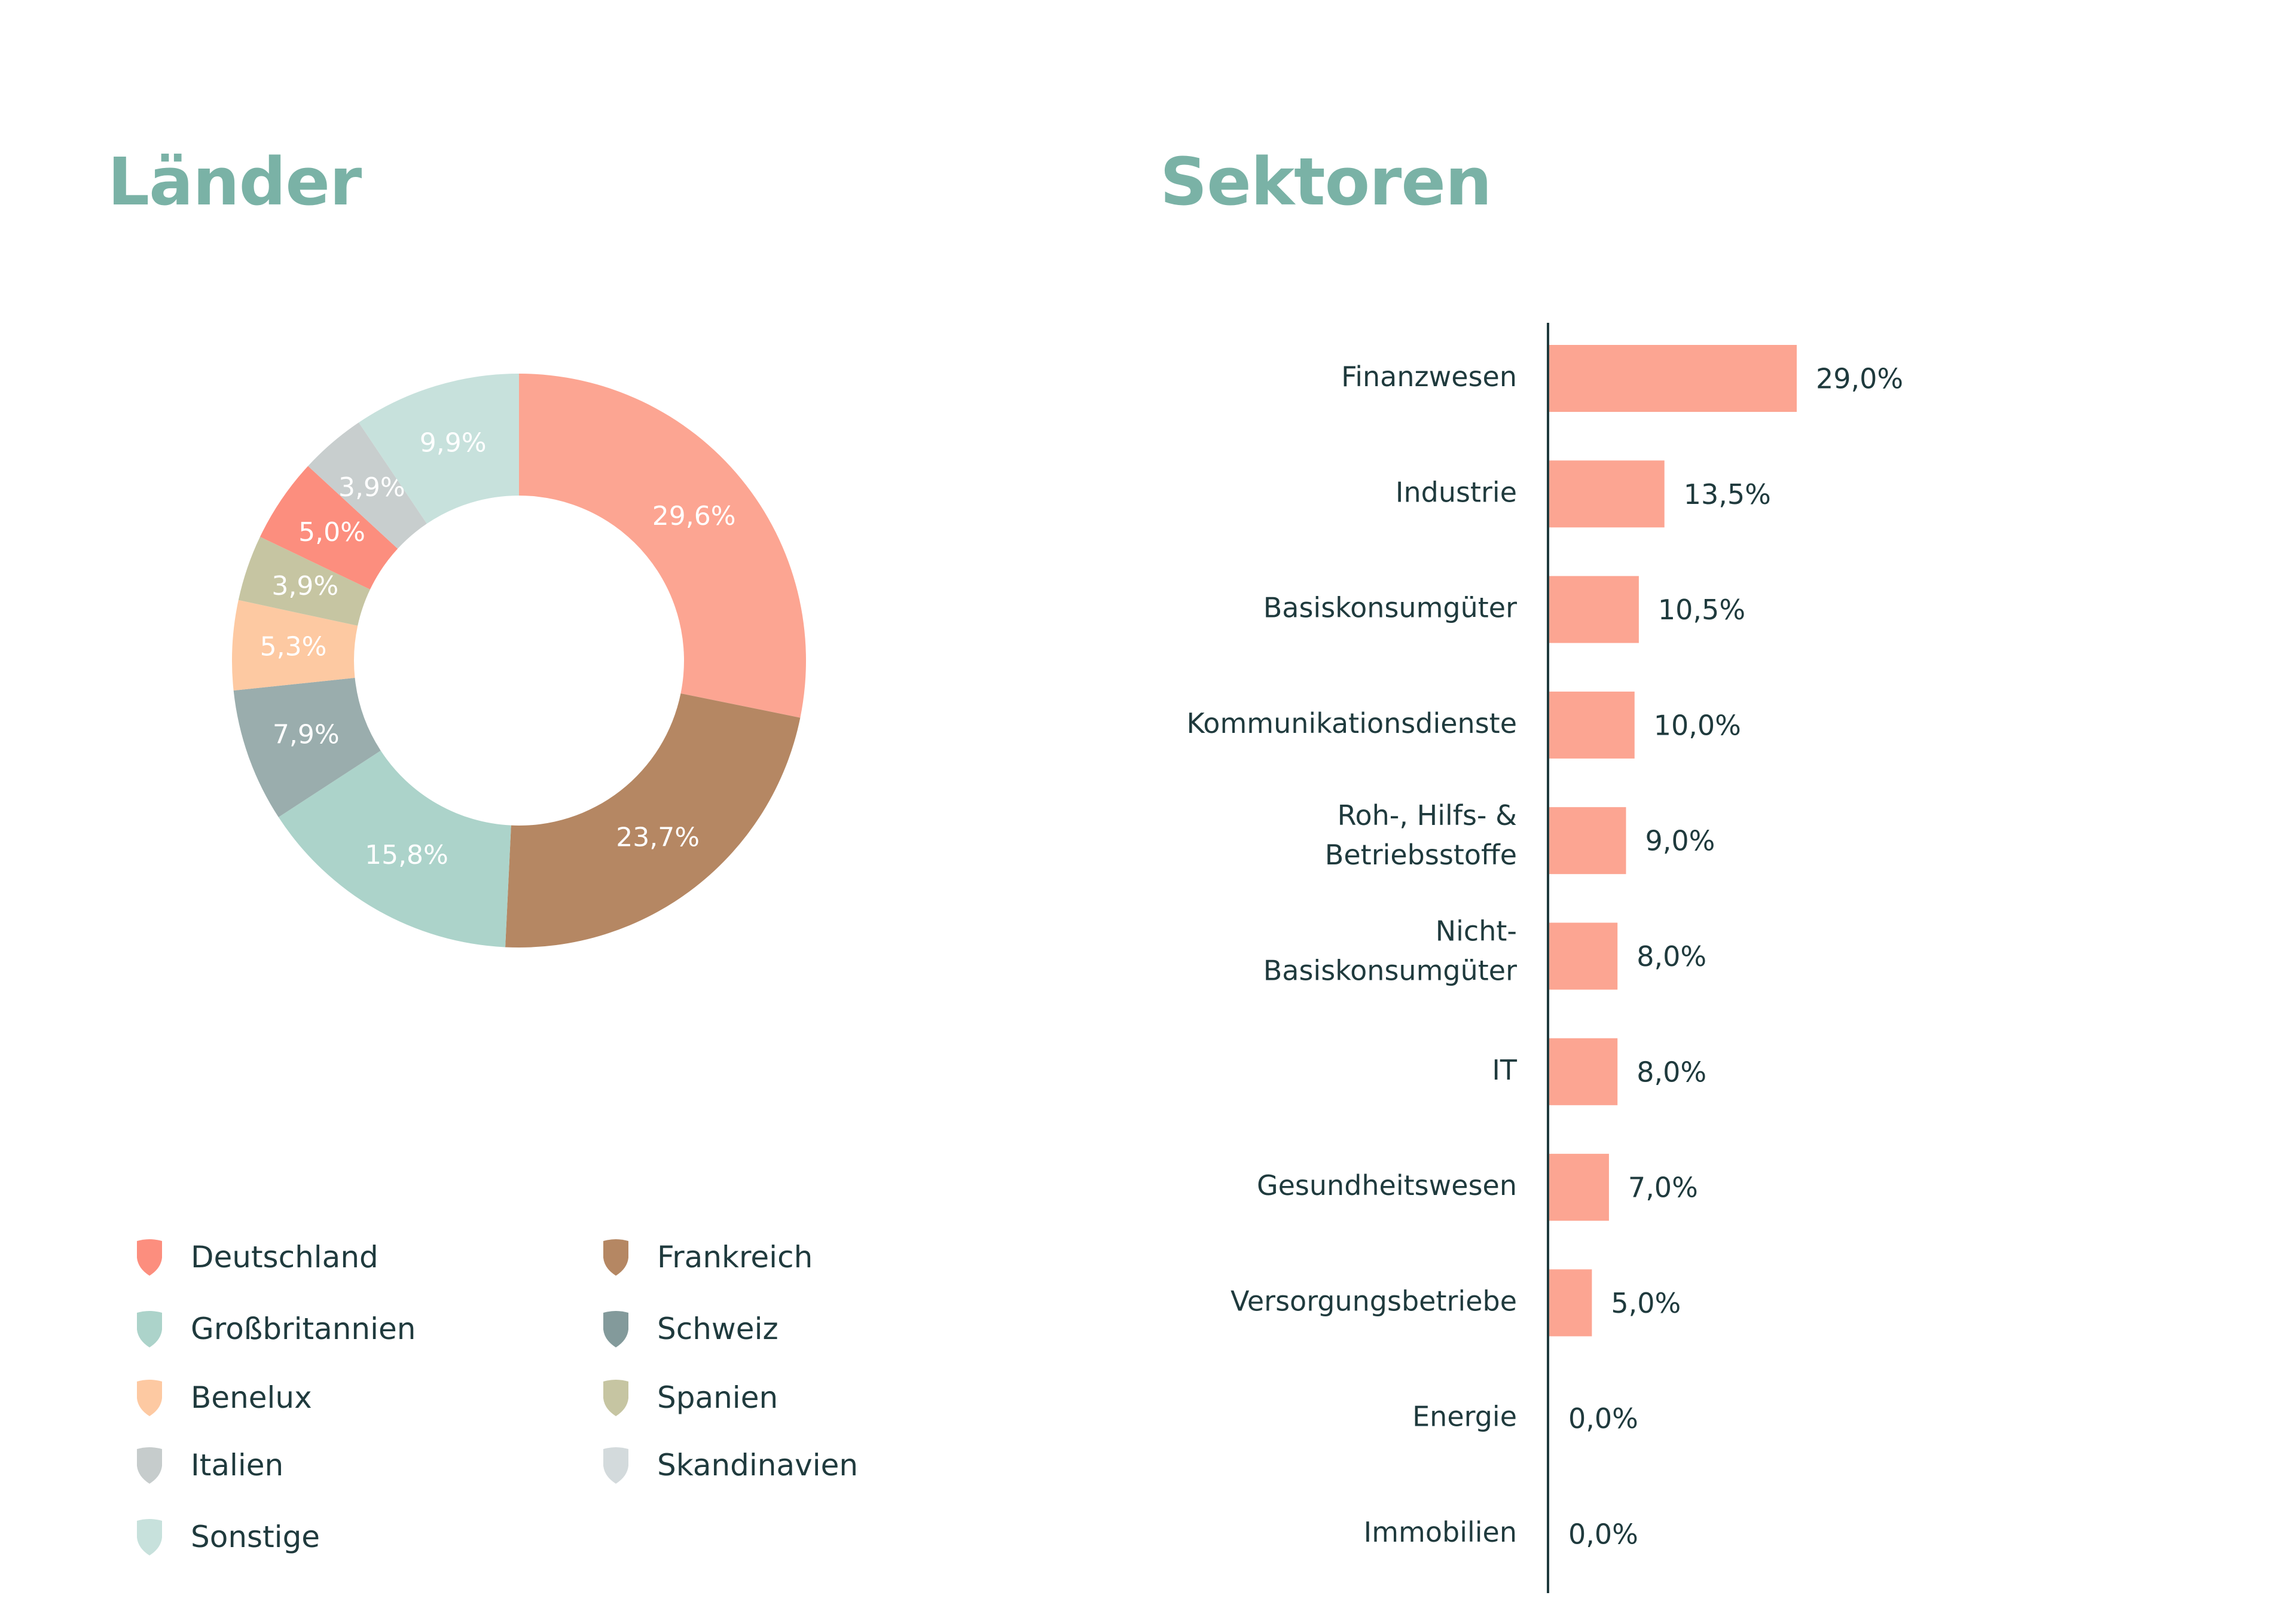 The height and width of the screenshot is (1623, 2296). I want to click on bar-category-label: Versorgungsbetriebe, so click(1374, 1301).